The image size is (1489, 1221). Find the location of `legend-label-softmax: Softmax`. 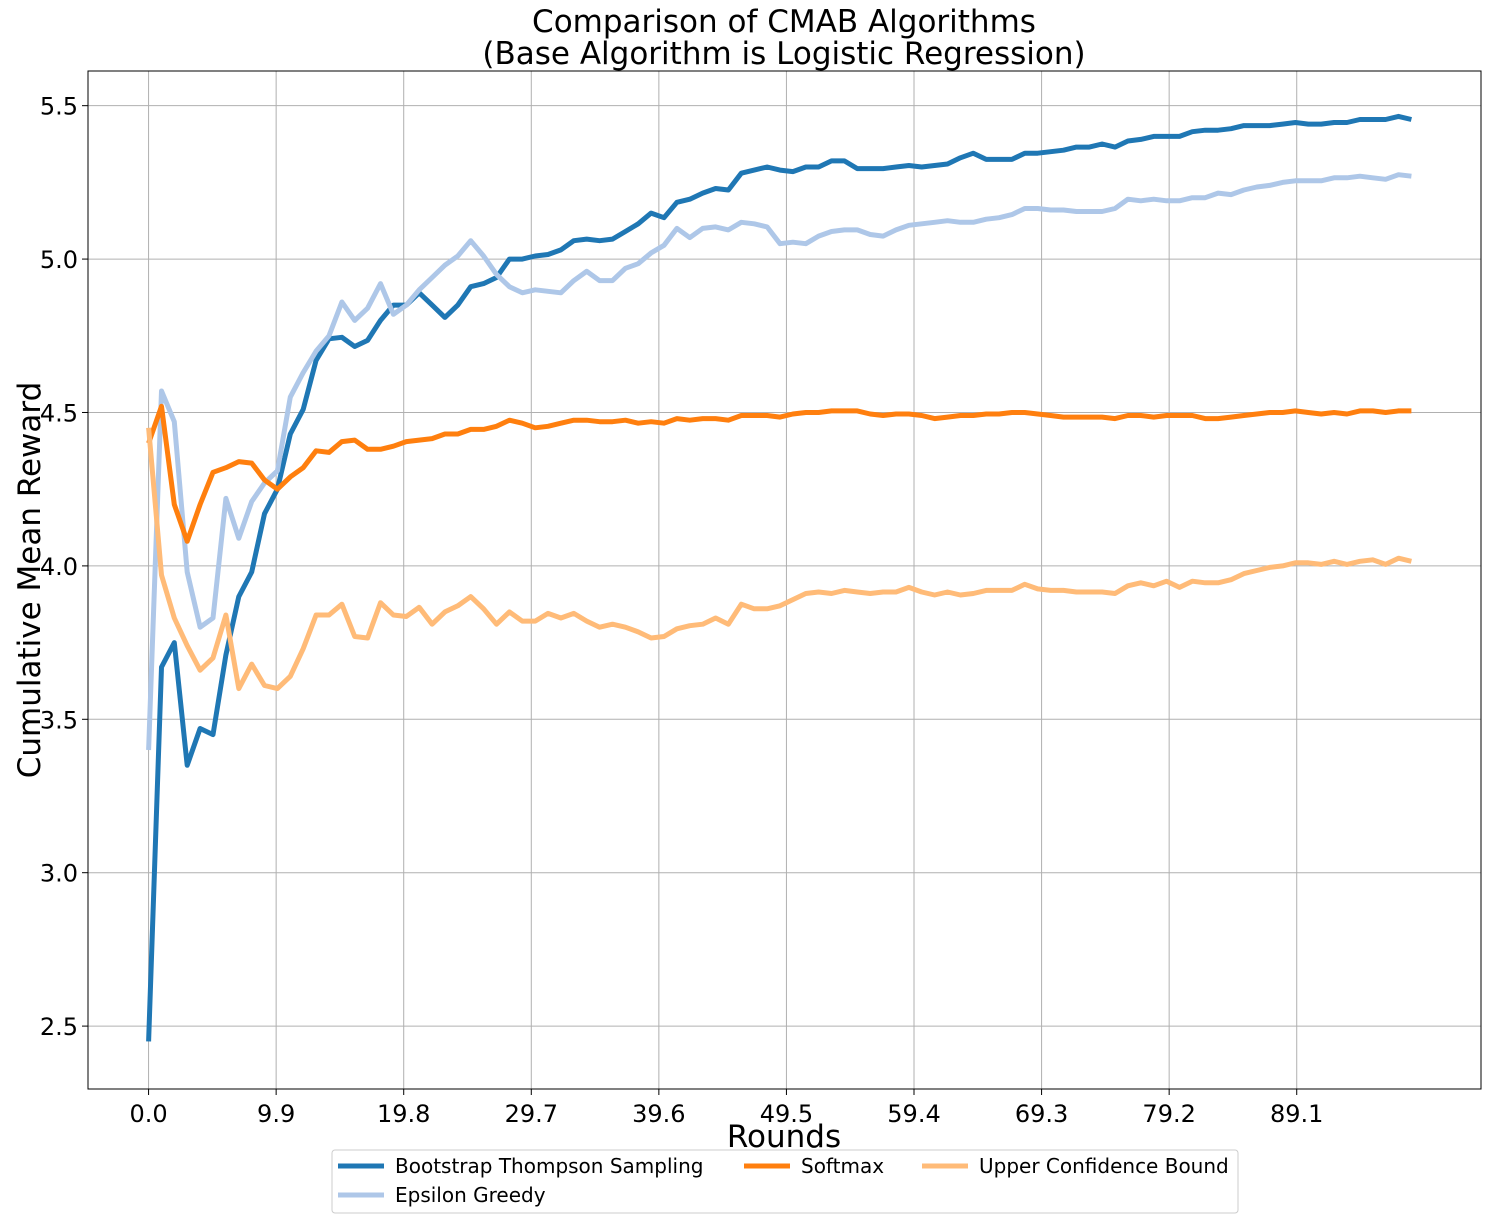

legend-label-softmax: Softmax is located at coordinates (842, 1166).